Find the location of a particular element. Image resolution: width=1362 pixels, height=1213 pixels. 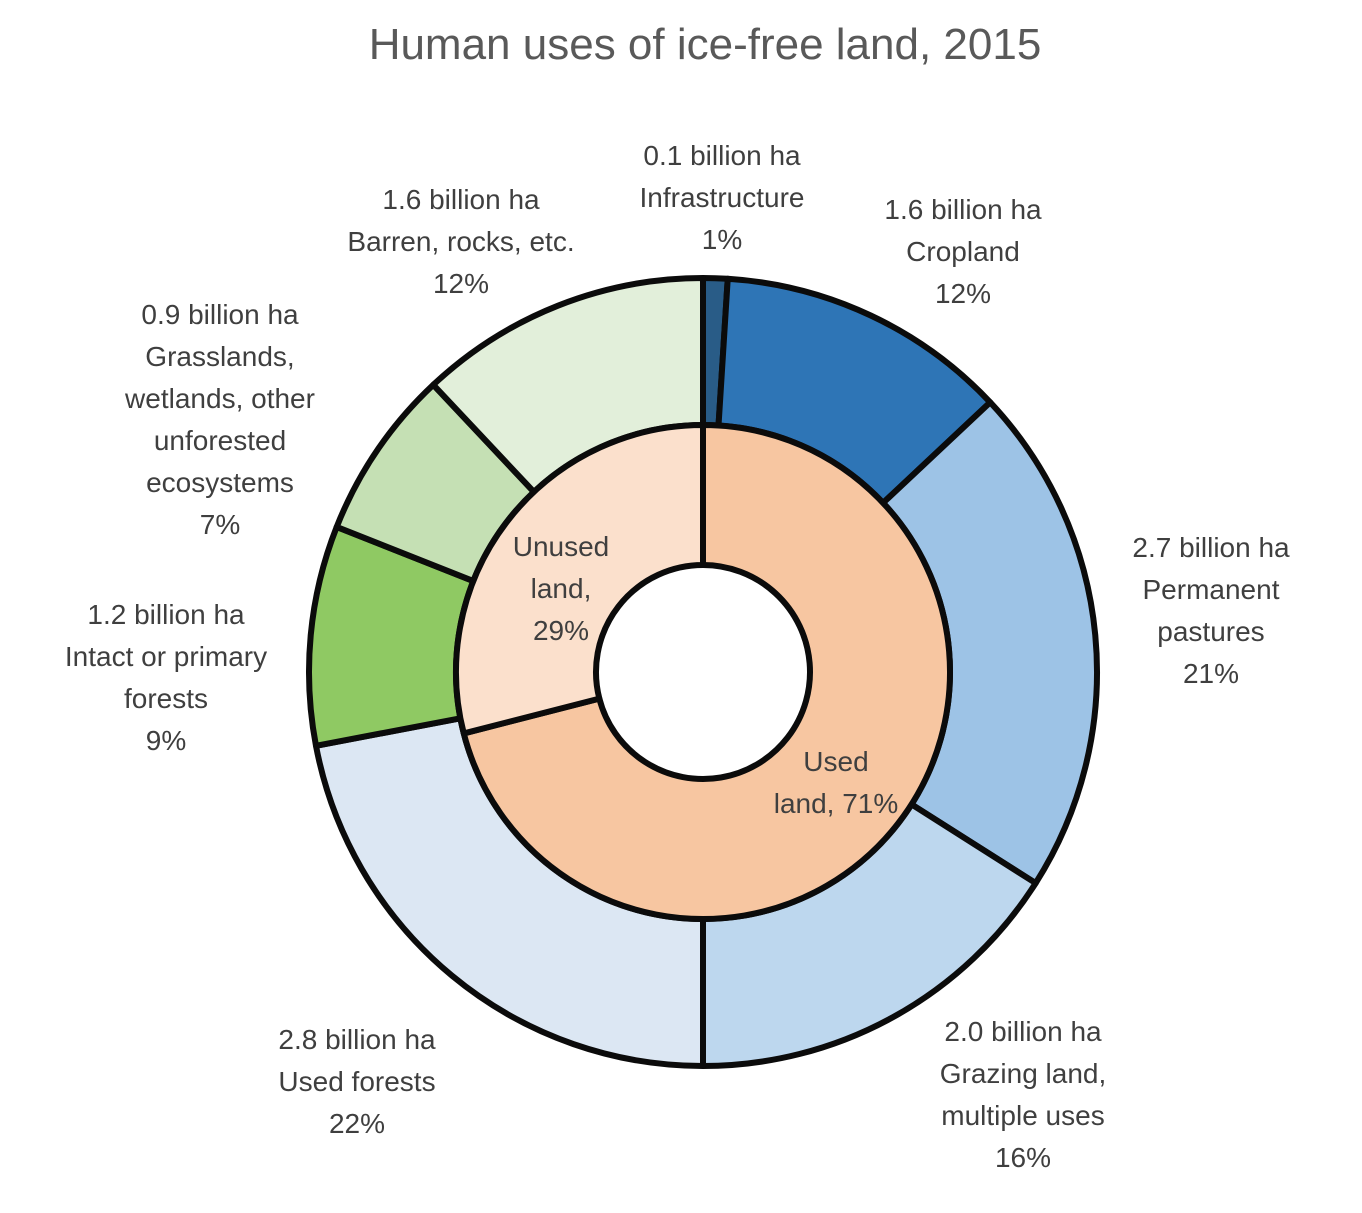

label-line: Infrastructure is located at coordinates (722, 197).